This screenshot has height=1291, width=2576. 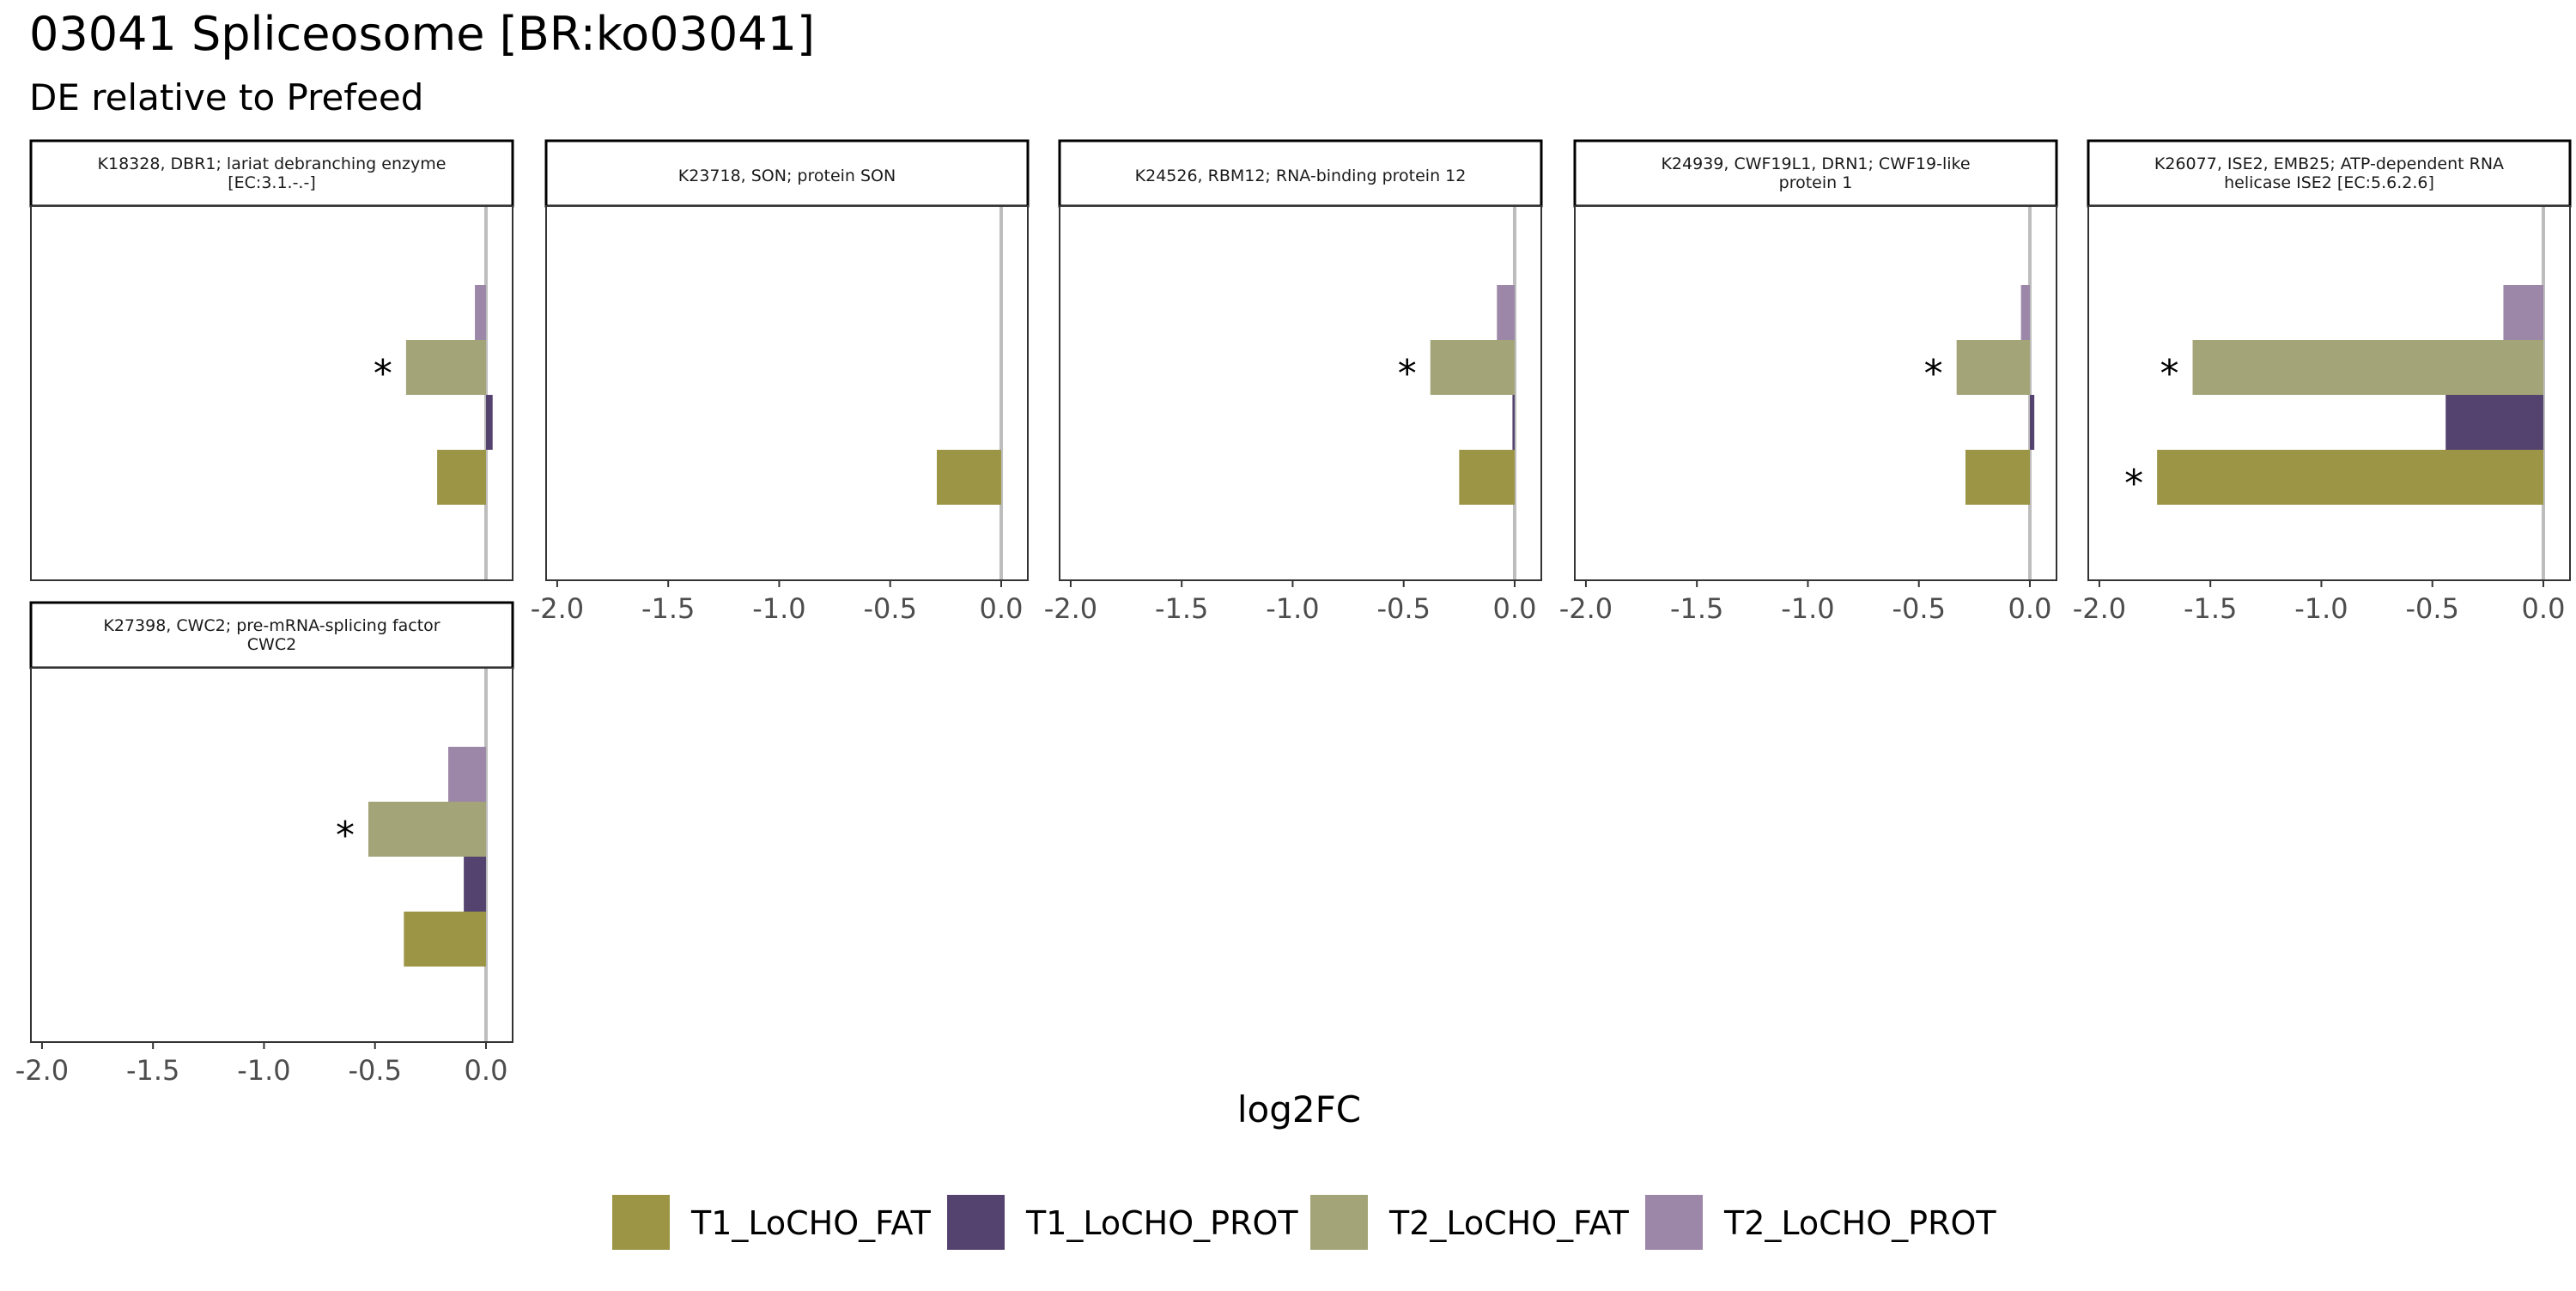 I want to click on plot-area: * * -2.0 -1.5 -1.0 -0.5 0.0, so click(x=2322, y=415).